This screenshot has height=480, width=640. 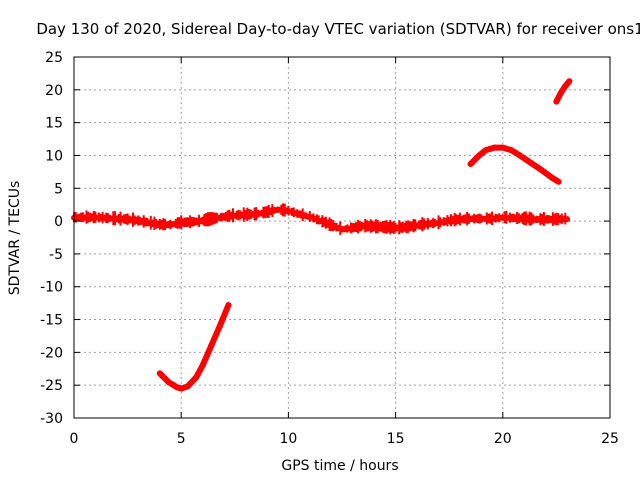 What do you see at coordinates (54, 156) in the screenshot?
I see `y-tick-label: 10` at bounding box center [54, 156].